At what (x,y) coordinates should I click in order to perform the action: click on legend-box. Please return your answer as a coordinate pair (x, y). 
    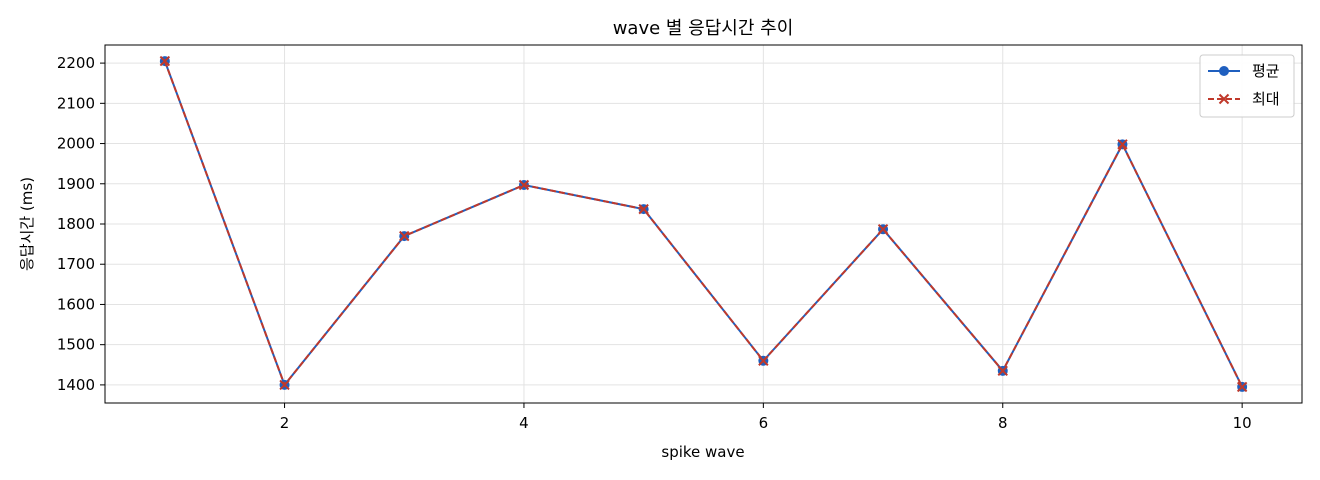
    Looking at the image, I should click on (1247, 86).